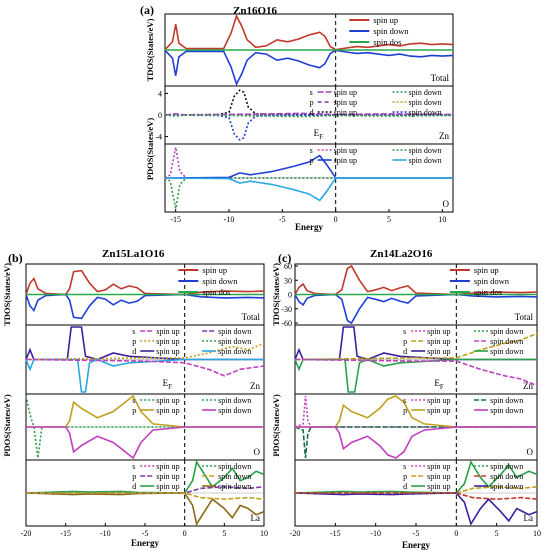 This screenshot has width=545, height=550. What do you see at coordinates (158, 137) in the screenshot?
I see `y-tick-label: -4` at bounding box center [158, 137].